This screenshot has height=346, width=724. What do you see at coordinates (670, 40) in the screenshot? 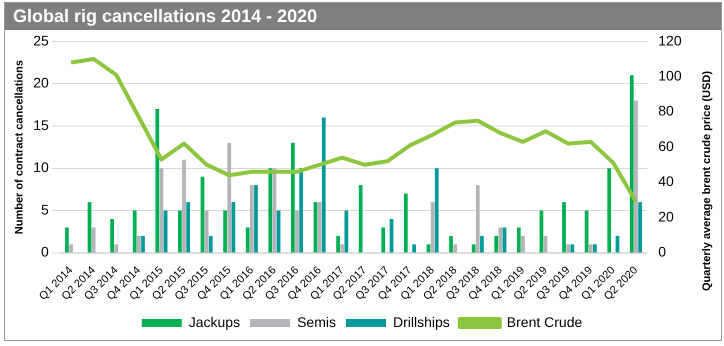
I see `y2-tick-label: 120` at bounding box center [670, 40].